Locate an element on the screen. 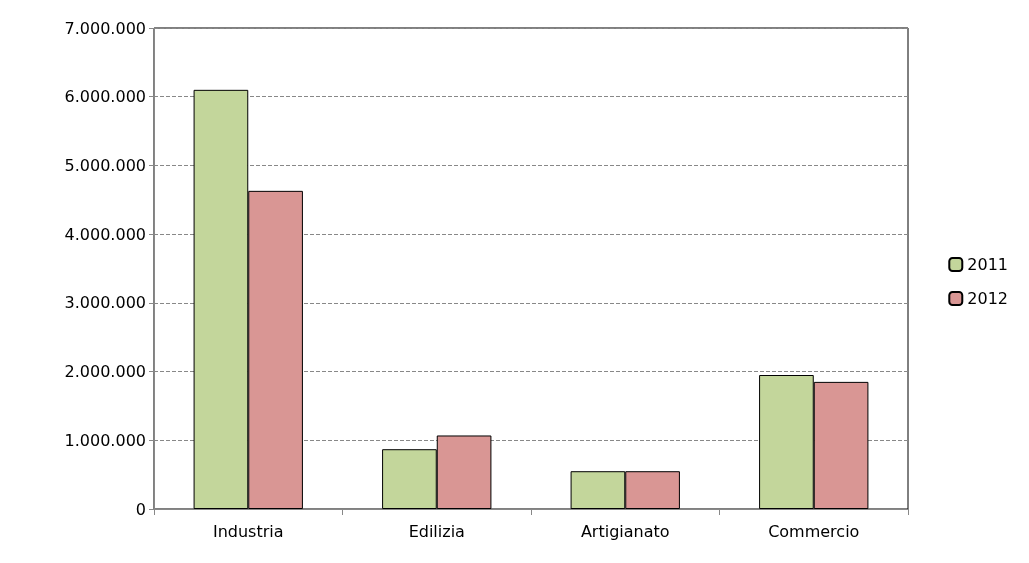  y-tick-label: 5.000.000 is located at coordinates (105, 165).